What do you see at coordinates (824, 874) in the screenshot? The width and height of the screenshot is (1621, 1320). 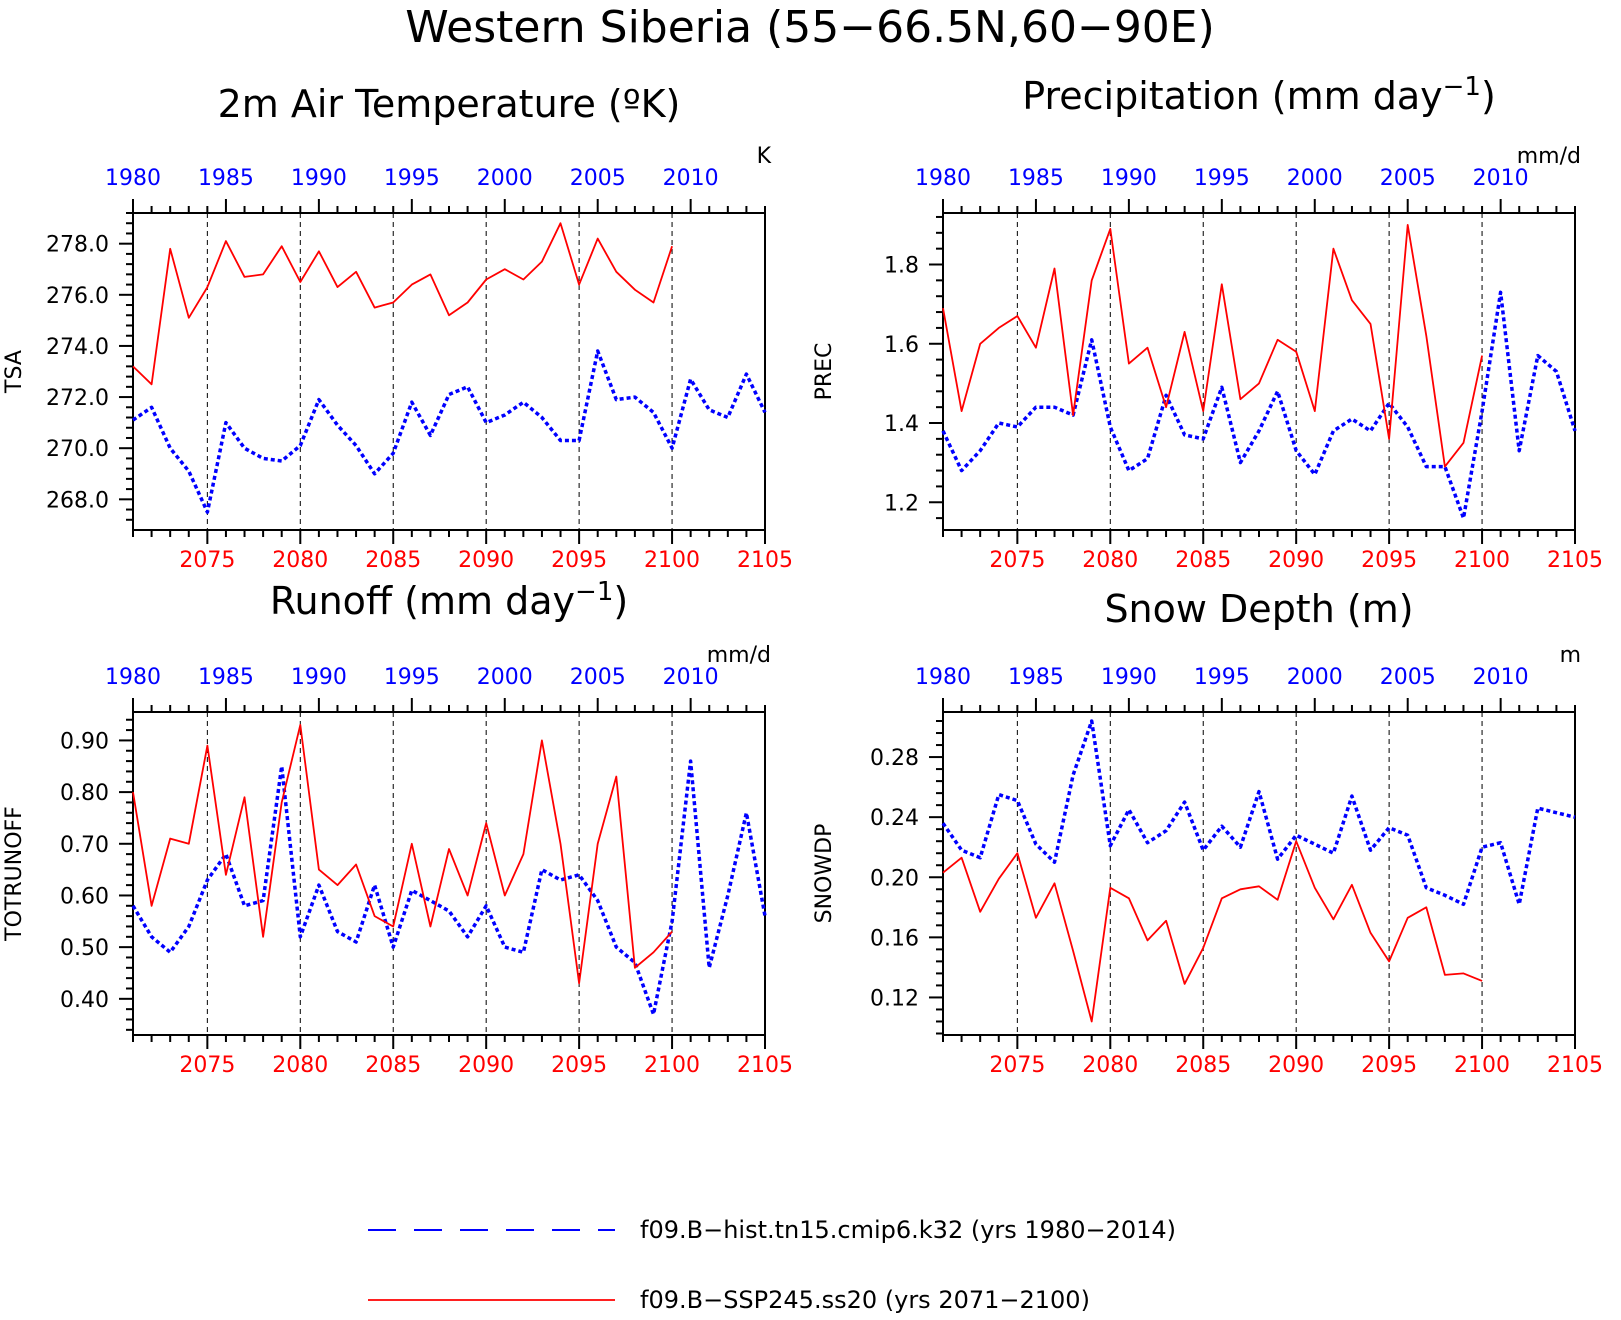 I see `y-axis-label: SNOWDP` at bounding box center [824, 874].